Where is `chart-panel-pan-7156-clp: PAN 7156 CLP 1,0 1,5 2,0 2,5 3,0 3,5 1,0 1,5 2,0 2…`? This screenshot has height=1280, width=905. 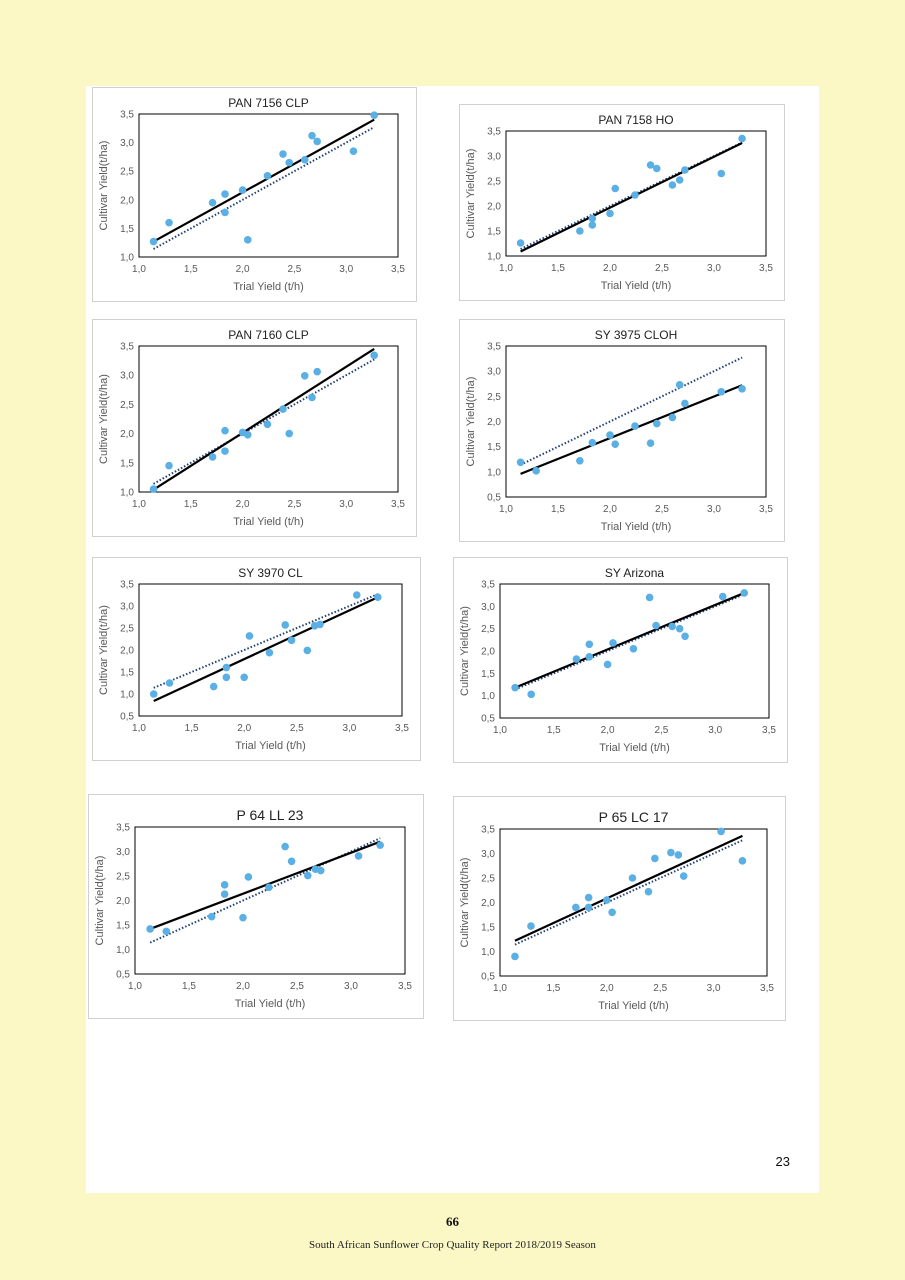
chart-panel-pan-7156-clp: PAN 7156 CLP 1,0 1,5 2,0 2,5 3,0 3,5 1,0 1,5 2,0 2… is located at coordinates (254, 194).